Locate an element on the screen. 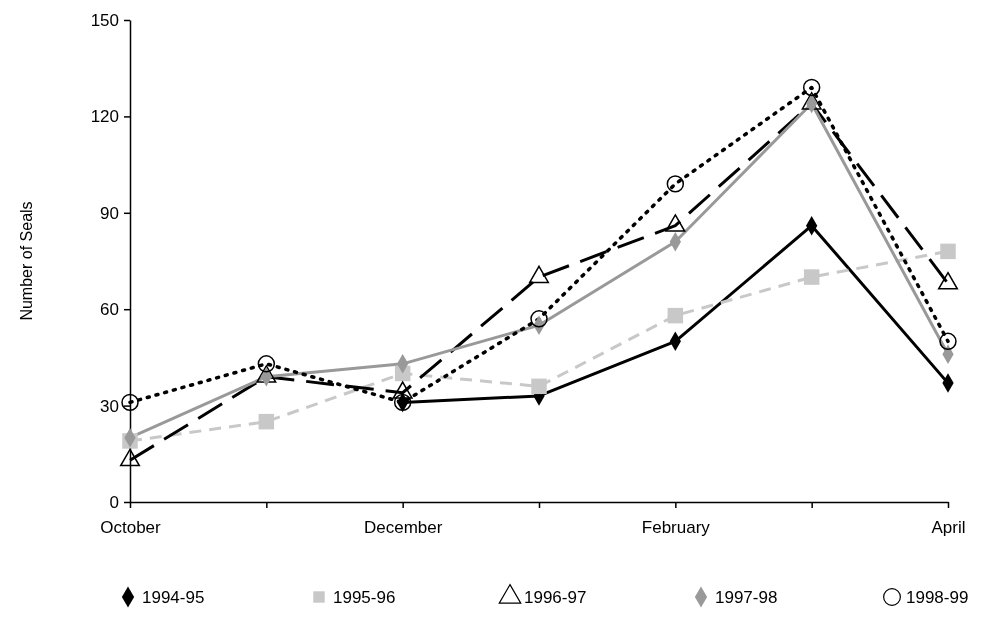  y-tick-label: 120 is located at coordinates (104, 117).